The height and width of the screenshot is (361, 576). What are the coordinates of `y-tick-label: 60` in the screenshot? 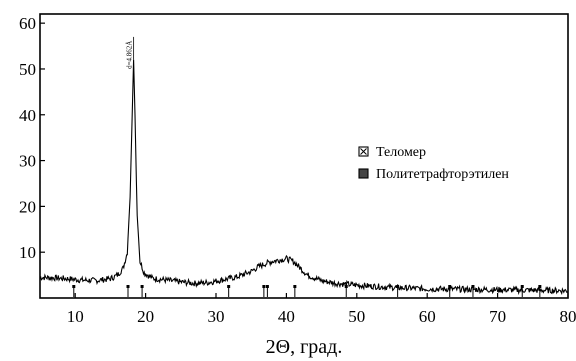 It's located at (27, 23).